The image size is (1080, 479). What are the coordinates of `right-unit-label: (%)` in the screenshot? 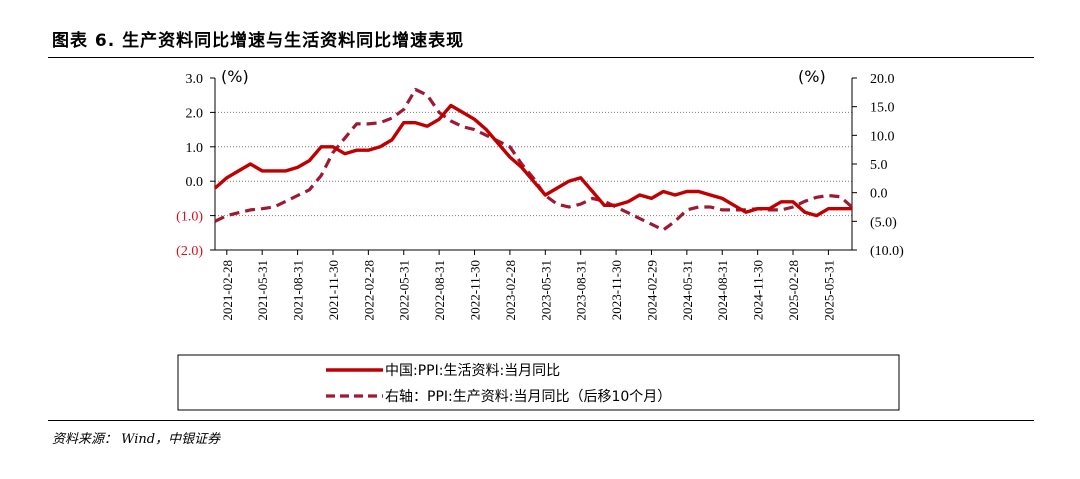 It's located at (812, 76).